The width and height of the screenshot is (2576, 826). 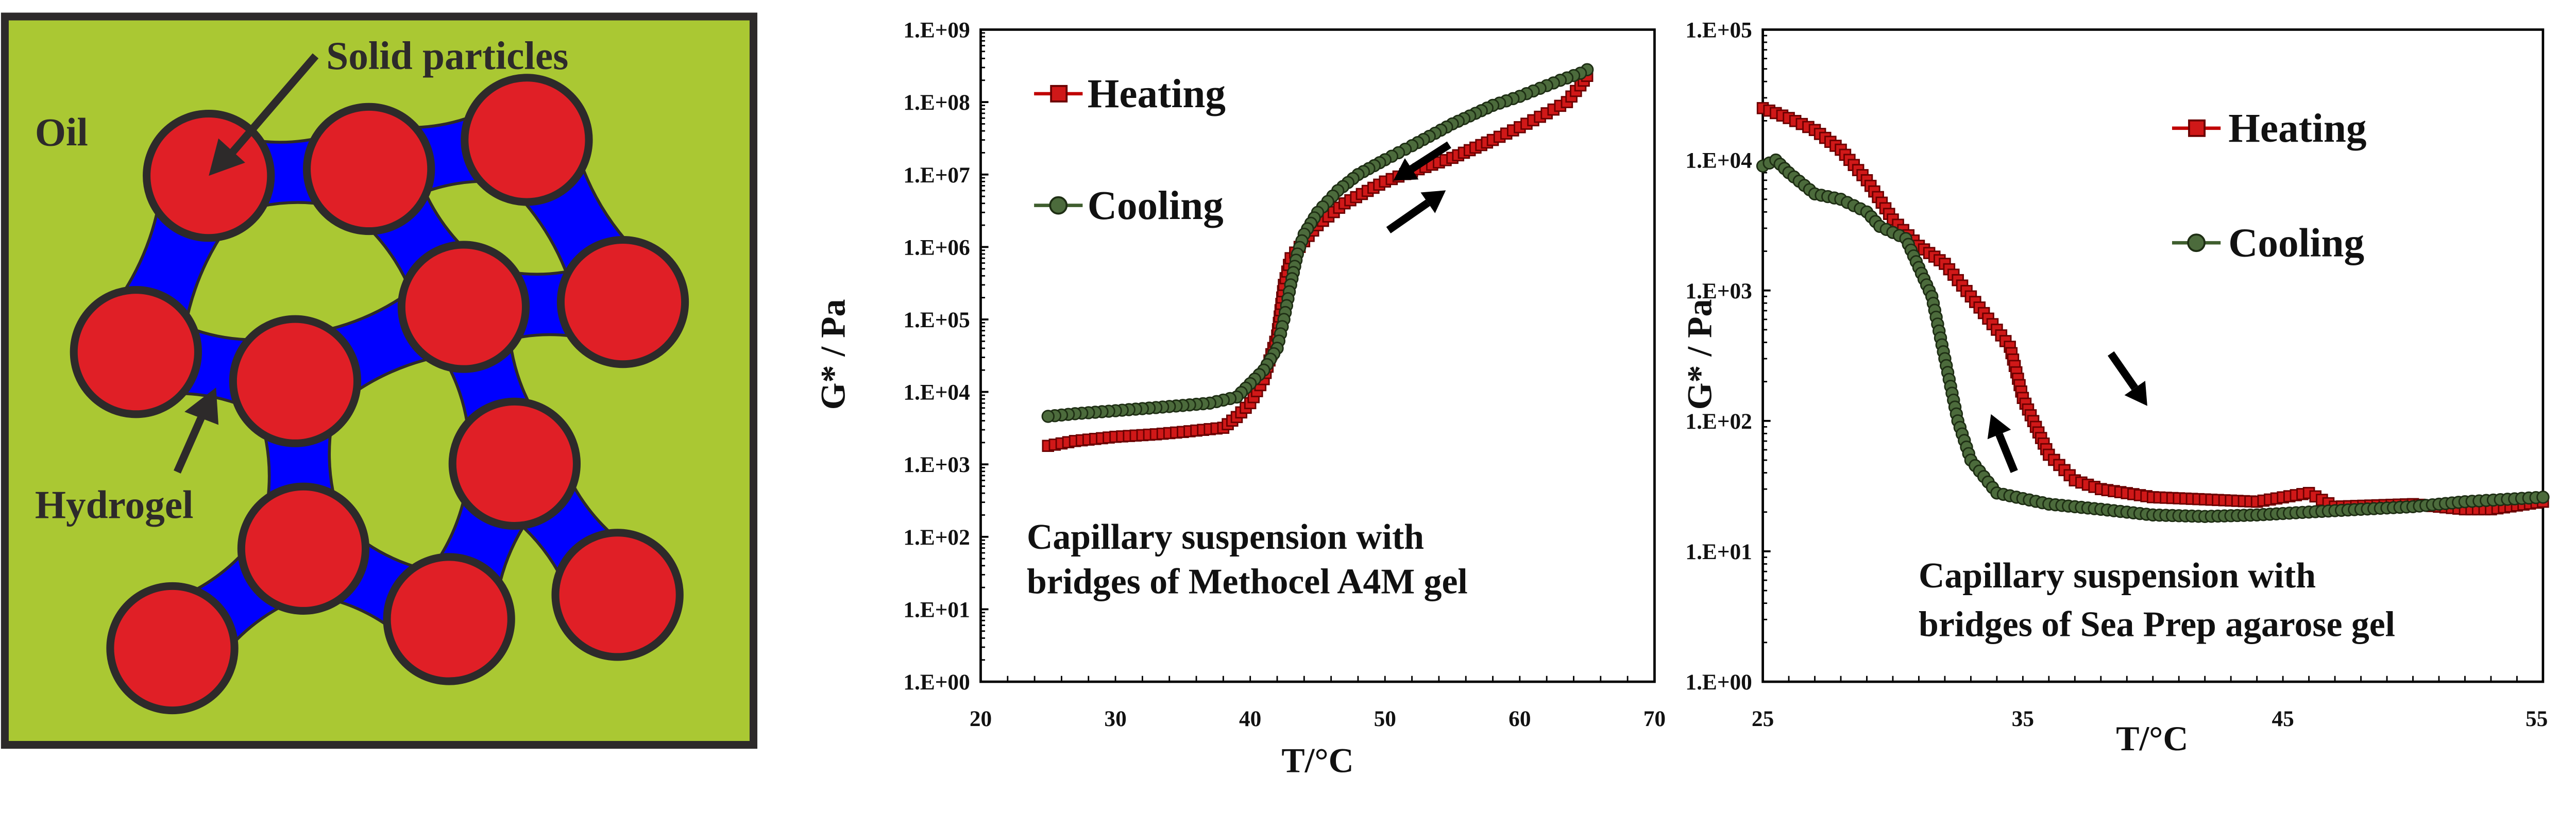 I want to click on series-heating, so click(x=1318, y=261).